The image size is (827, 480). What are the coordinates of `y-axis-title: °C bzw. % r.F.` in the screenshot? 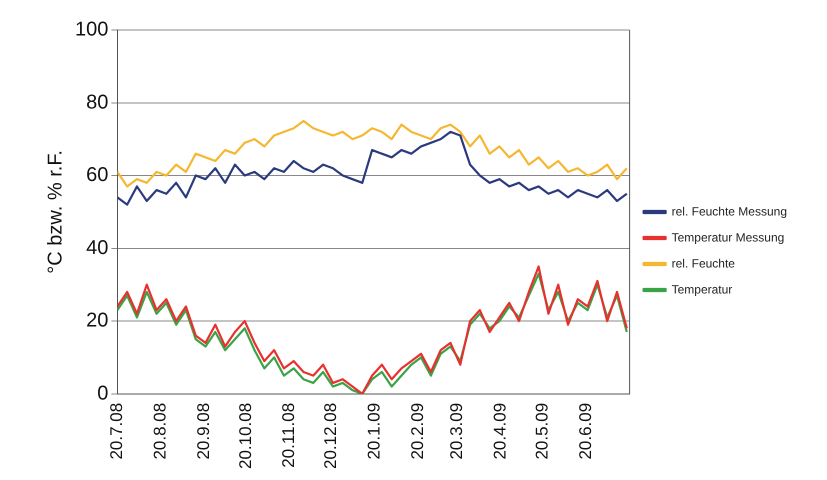 It's located at (55, 212).